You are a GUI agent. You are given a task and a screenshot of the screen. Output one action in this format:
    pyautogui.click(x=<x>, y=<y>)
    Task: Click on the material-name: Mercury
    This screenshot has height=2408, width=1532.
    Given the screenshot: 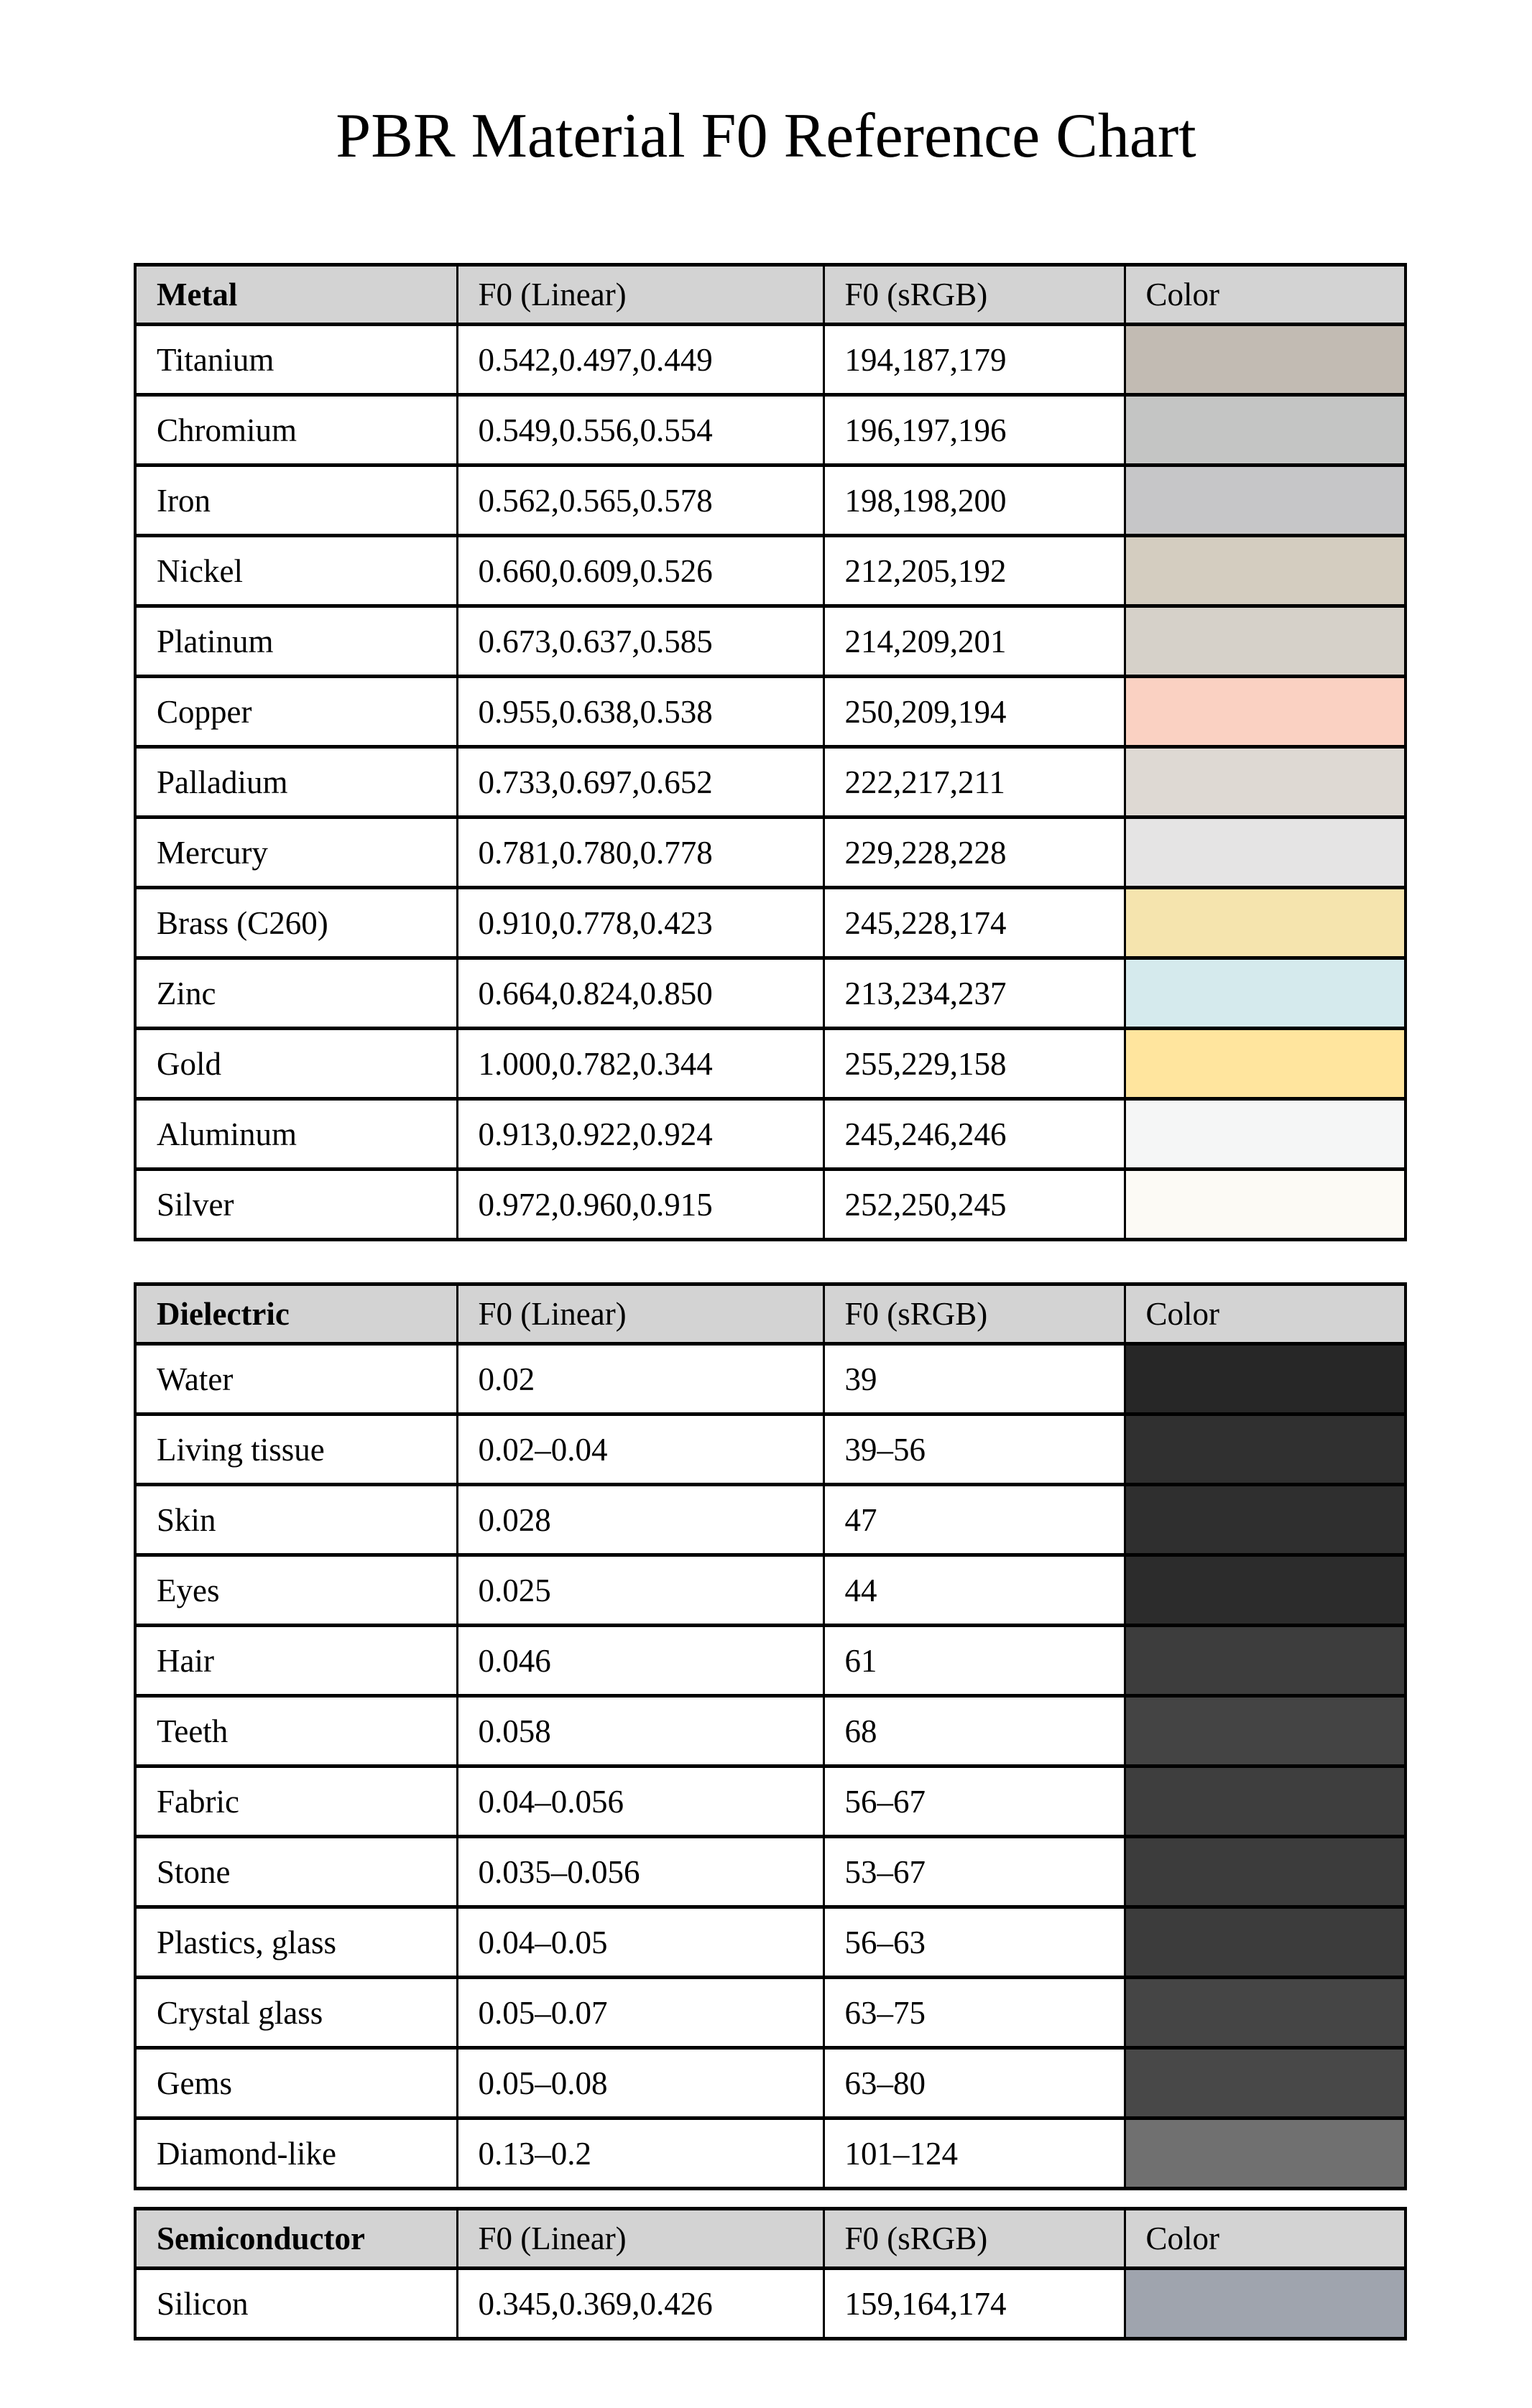 What is the action you would take?
    pyautogui.click(x=296, y=852)
    